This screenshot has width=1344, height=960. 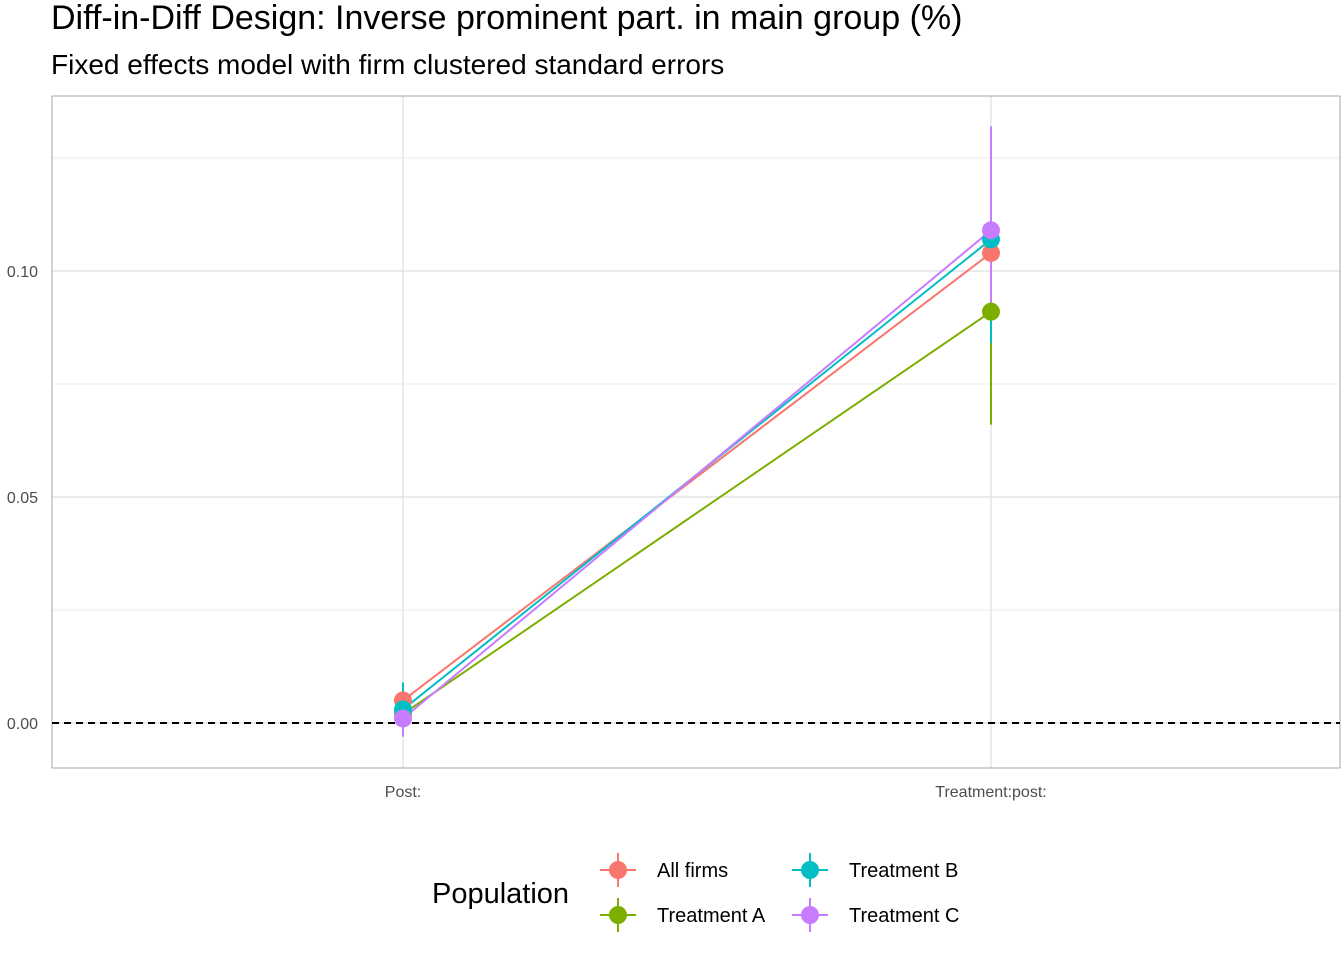 What do you see at coordinates (904, 916) in the screenshot?
I see `legend-label: Treatment C` at bounding box center [904, 916].